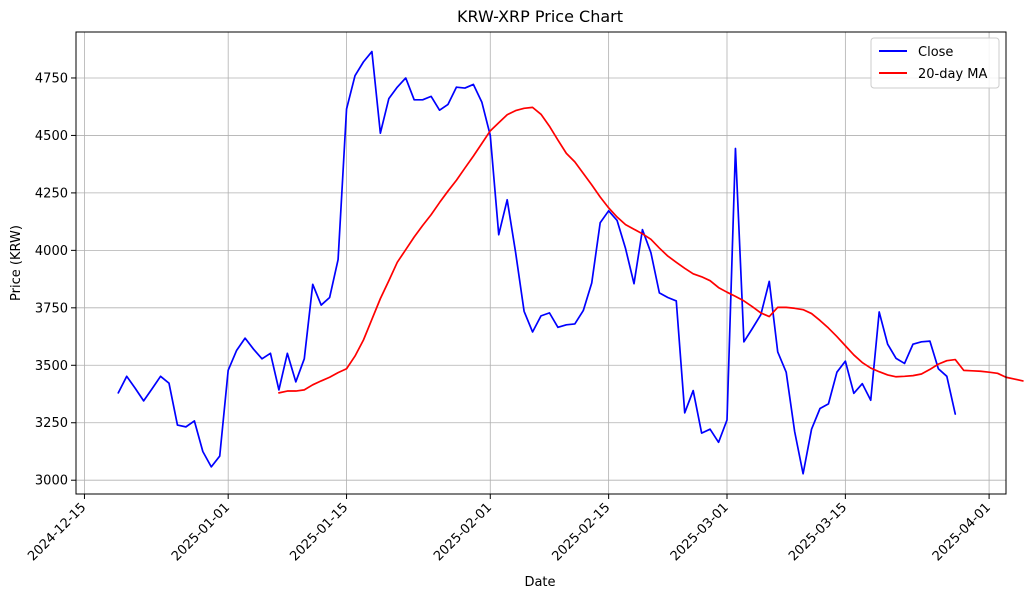 The height and width of the screenshot is (600, 1036). I want to click on y-tick-label: 4500, so click(51, 136).